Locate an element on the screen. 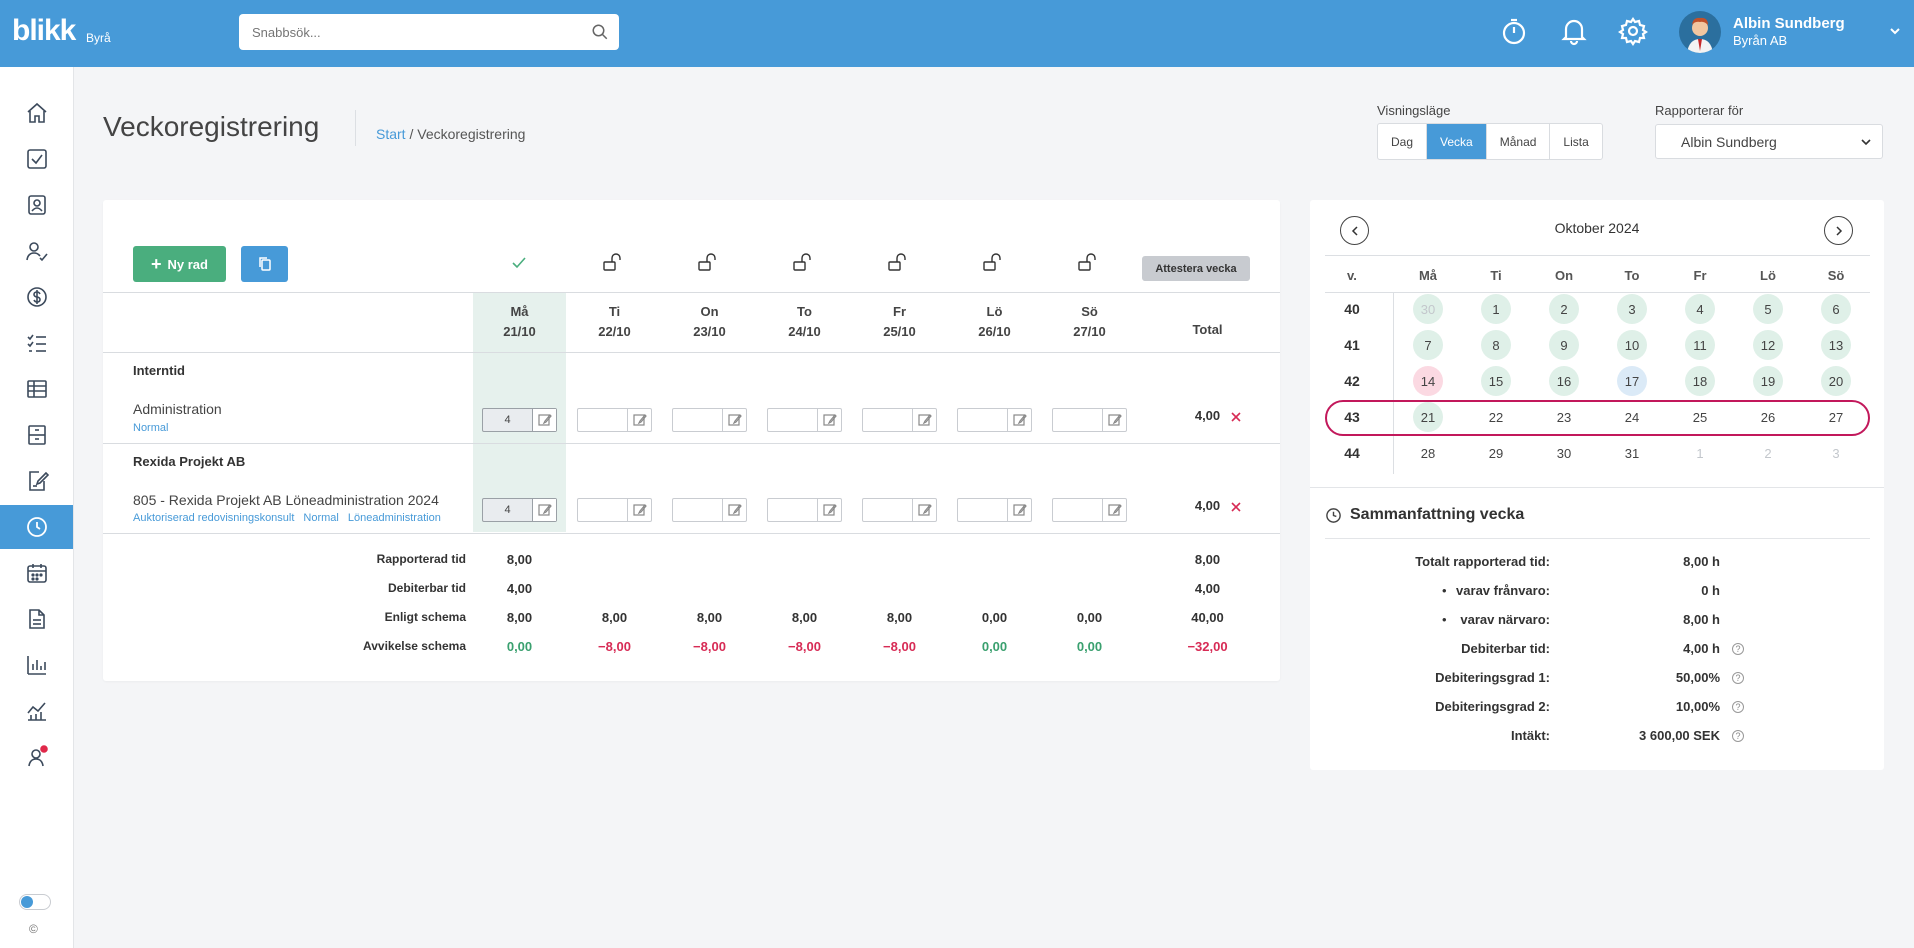 The width and height of the screenshot is (1914, 948). calendar-day: 19 is located at coordinates (1768, 381).